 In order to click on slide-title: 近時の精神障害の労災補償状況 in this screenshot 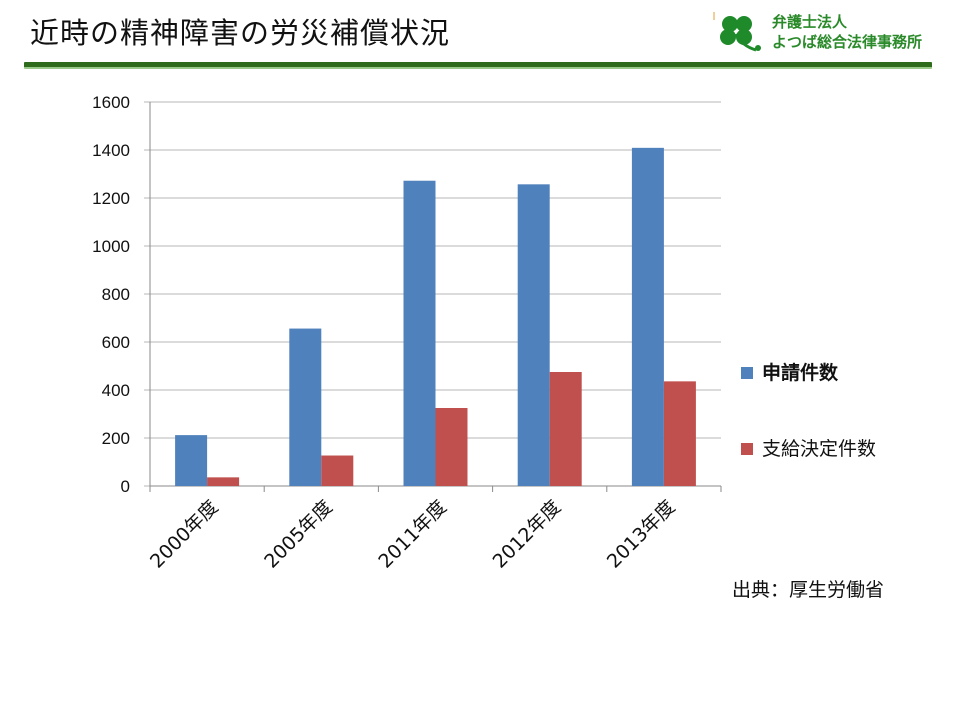, I will do `click(240, 33)`.